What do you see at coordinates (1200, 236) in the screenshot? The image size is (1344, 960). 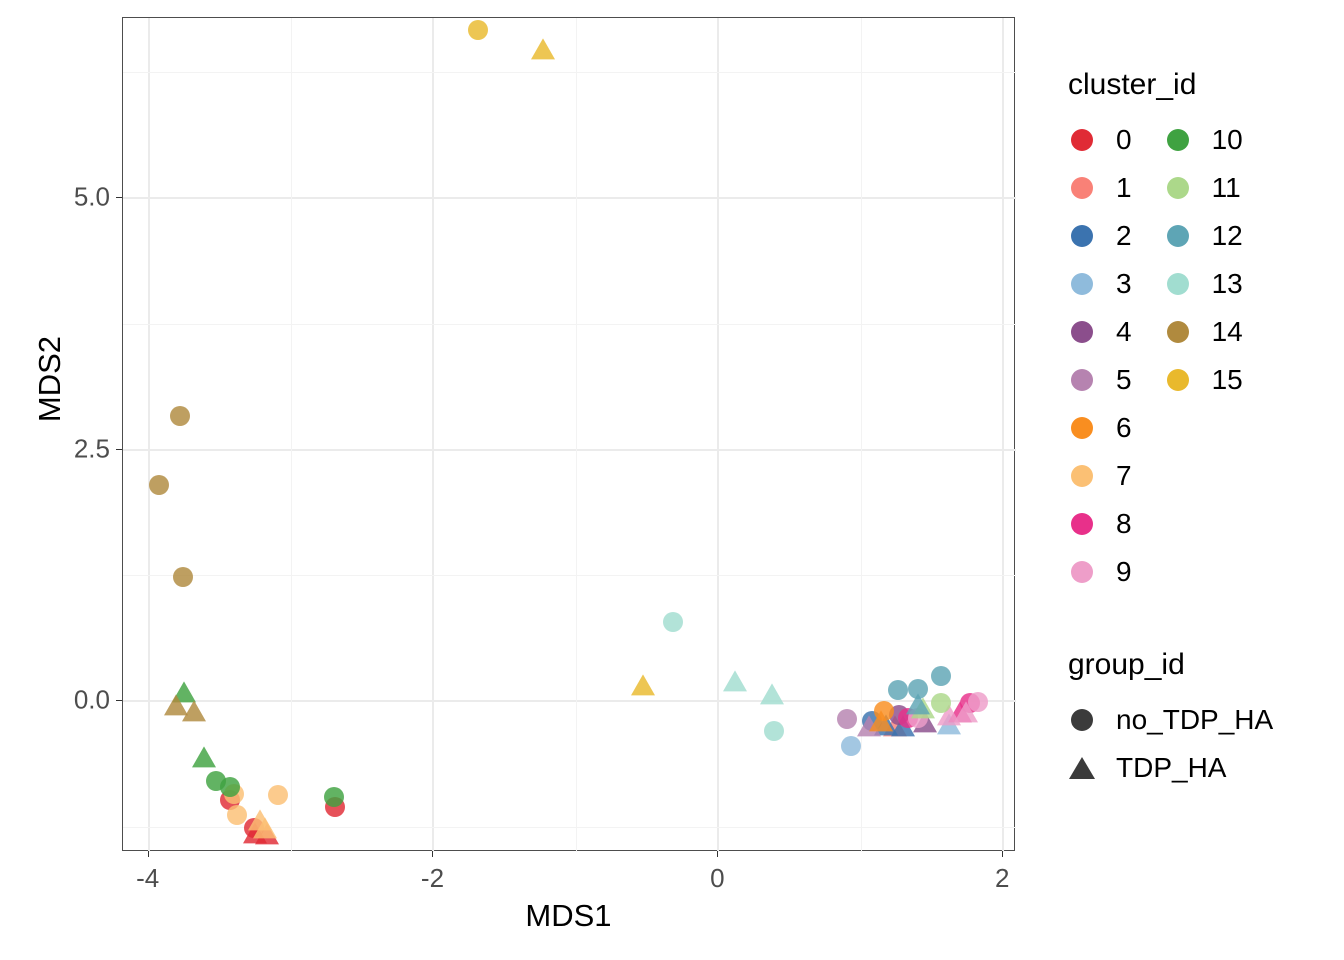 I see `legend-cluster-entry-12: 12` at bounding box center [1200, 236].